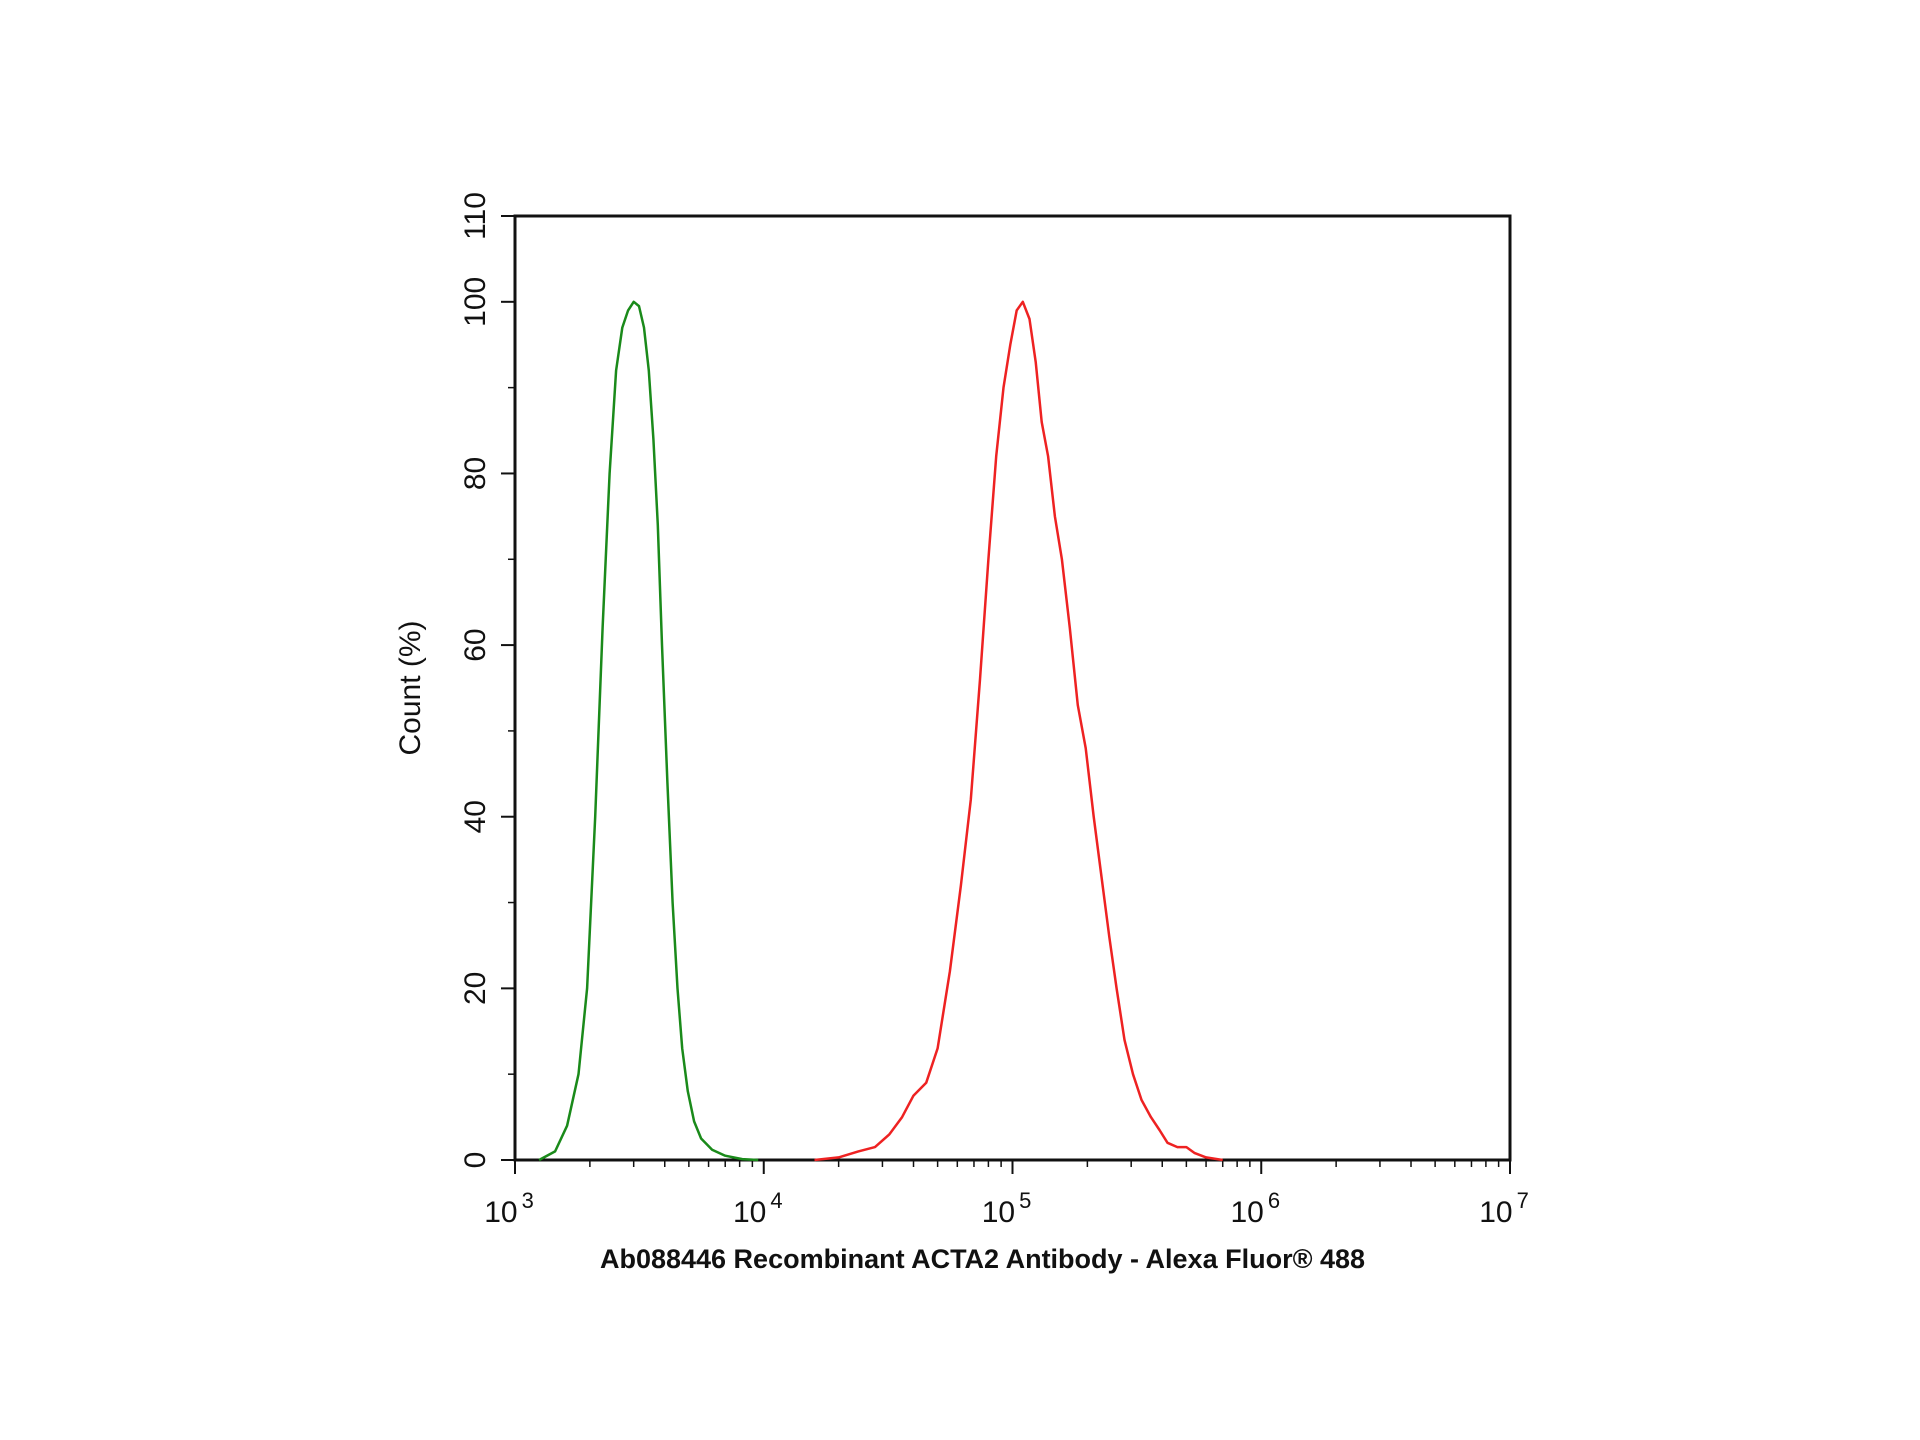 The height and width of the screenshot is (1440, 1920). Describe the element at coordinates (475, 1160) in the screenshot. I see `y-tick-label: 0` at that location.